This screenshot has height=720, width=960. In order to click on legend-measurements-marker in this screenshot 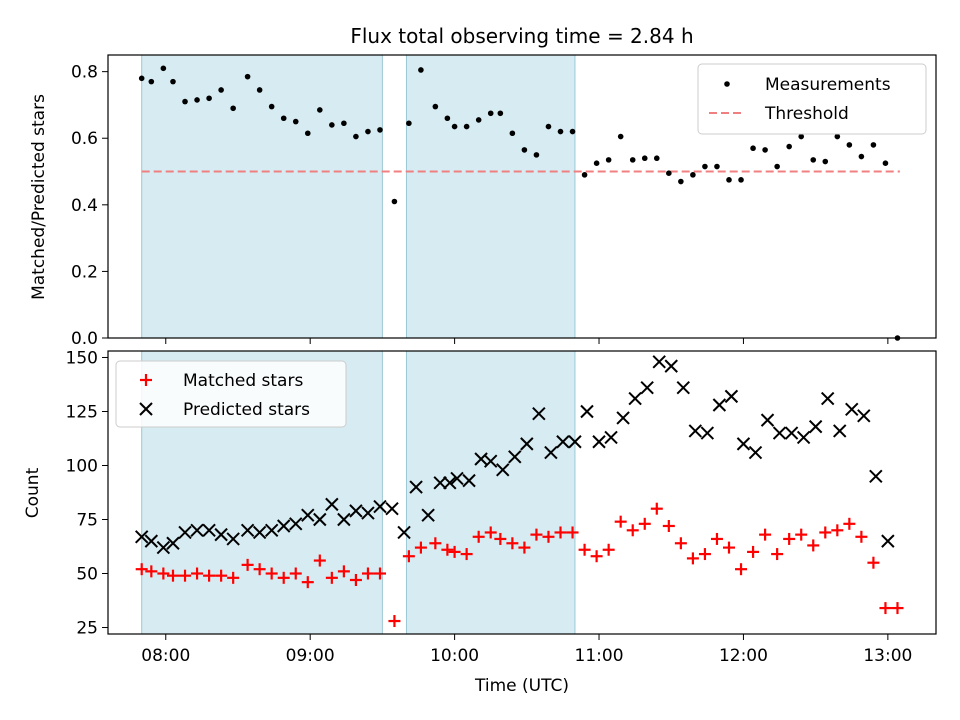, I will do `click(727, 84)`.